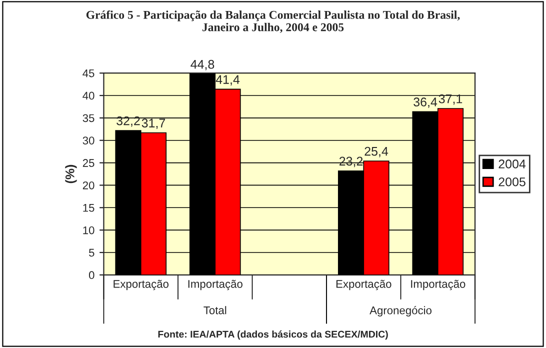 This screenshot has height=348, width=546. What do you see at coordinates (426, 103) in the screenshot?
I see `data-label: 36,4` at bounding box center [426, 103].